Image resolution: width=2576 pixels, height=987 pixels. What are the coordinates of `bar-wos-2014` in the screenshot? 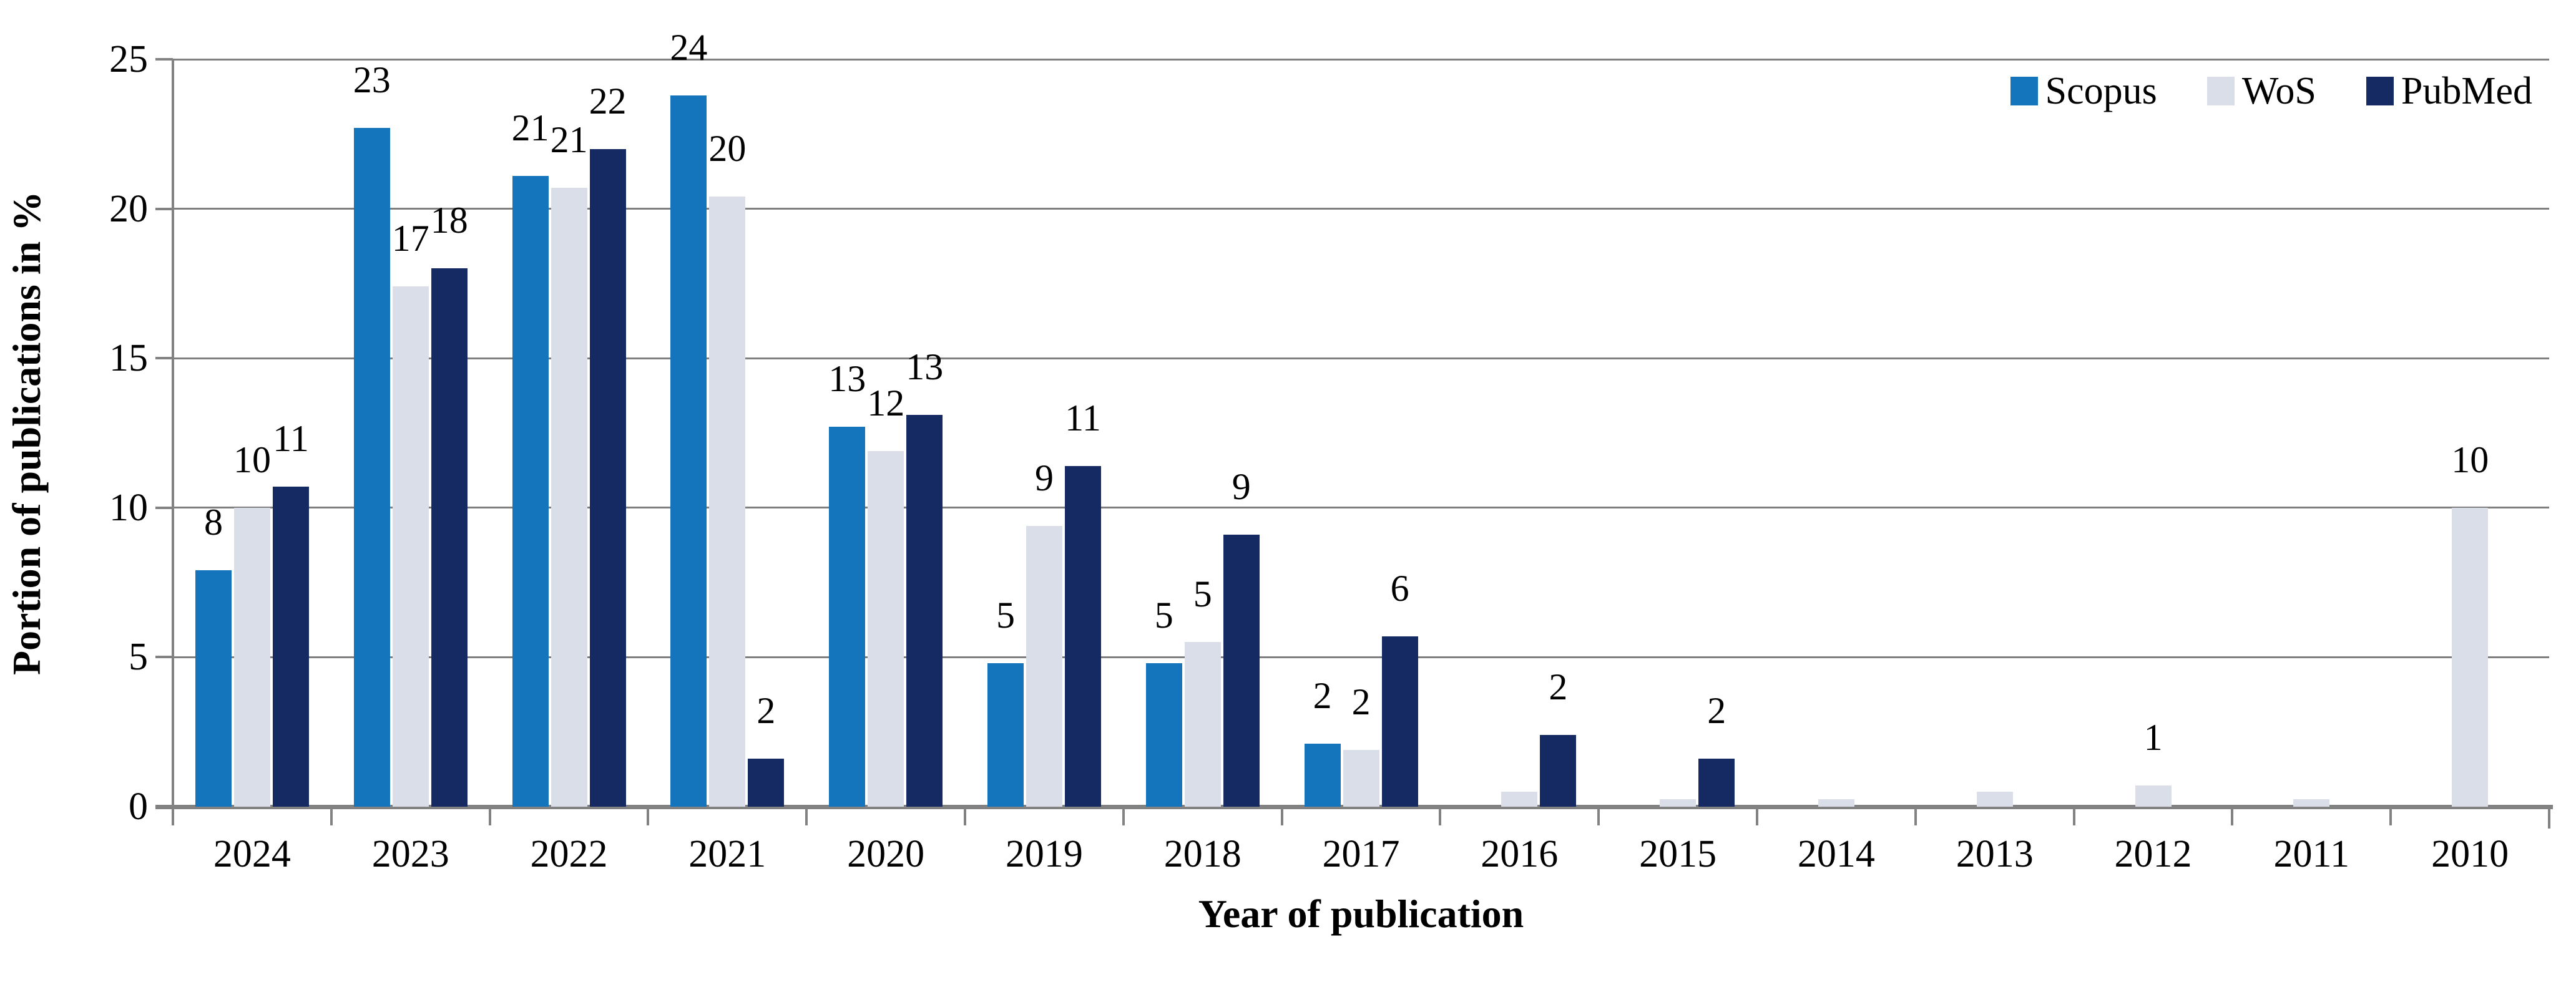 It's located at (1836, 803).